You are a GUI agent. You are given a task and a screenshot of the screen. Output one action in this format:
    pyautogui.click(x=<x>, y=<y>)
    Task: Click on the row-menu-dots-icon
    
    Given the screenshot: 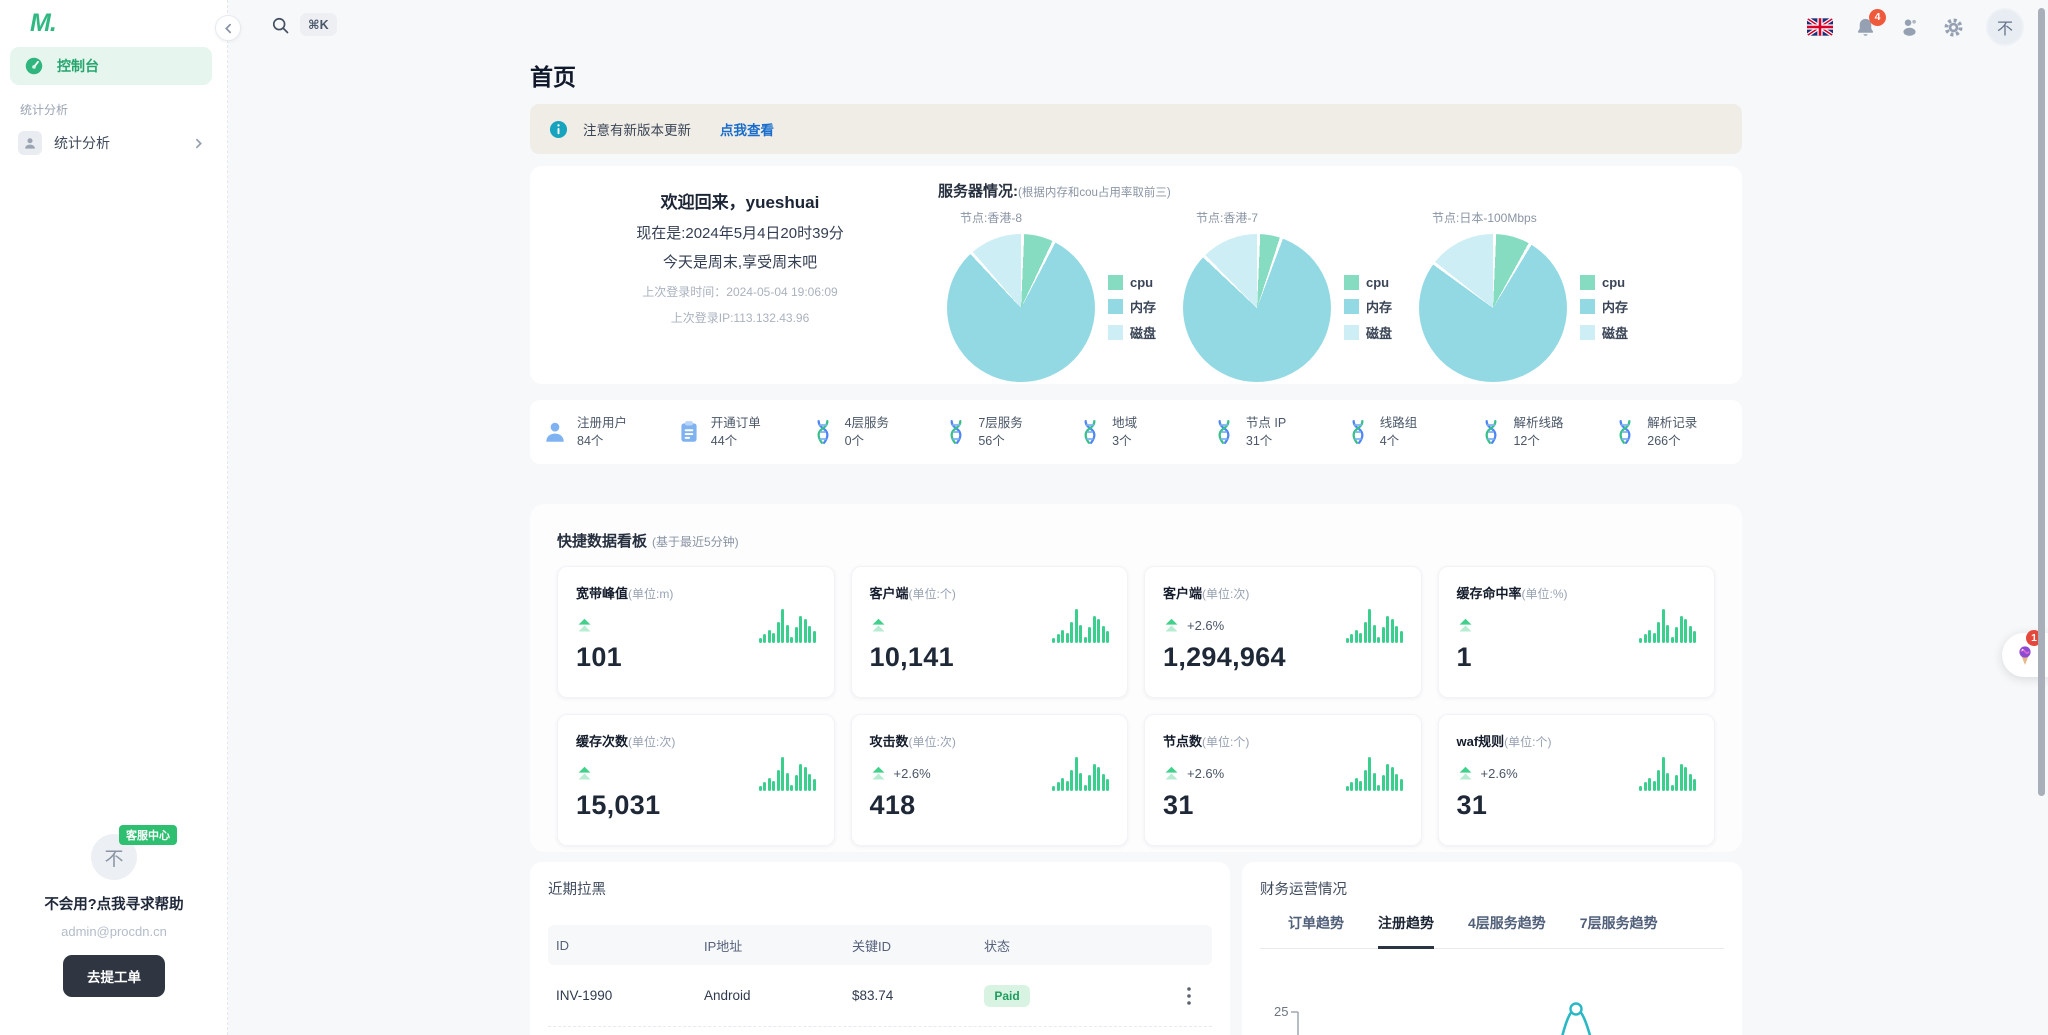 What is the action you would take?
    pyautogui.click(x=1189, y=995)
    